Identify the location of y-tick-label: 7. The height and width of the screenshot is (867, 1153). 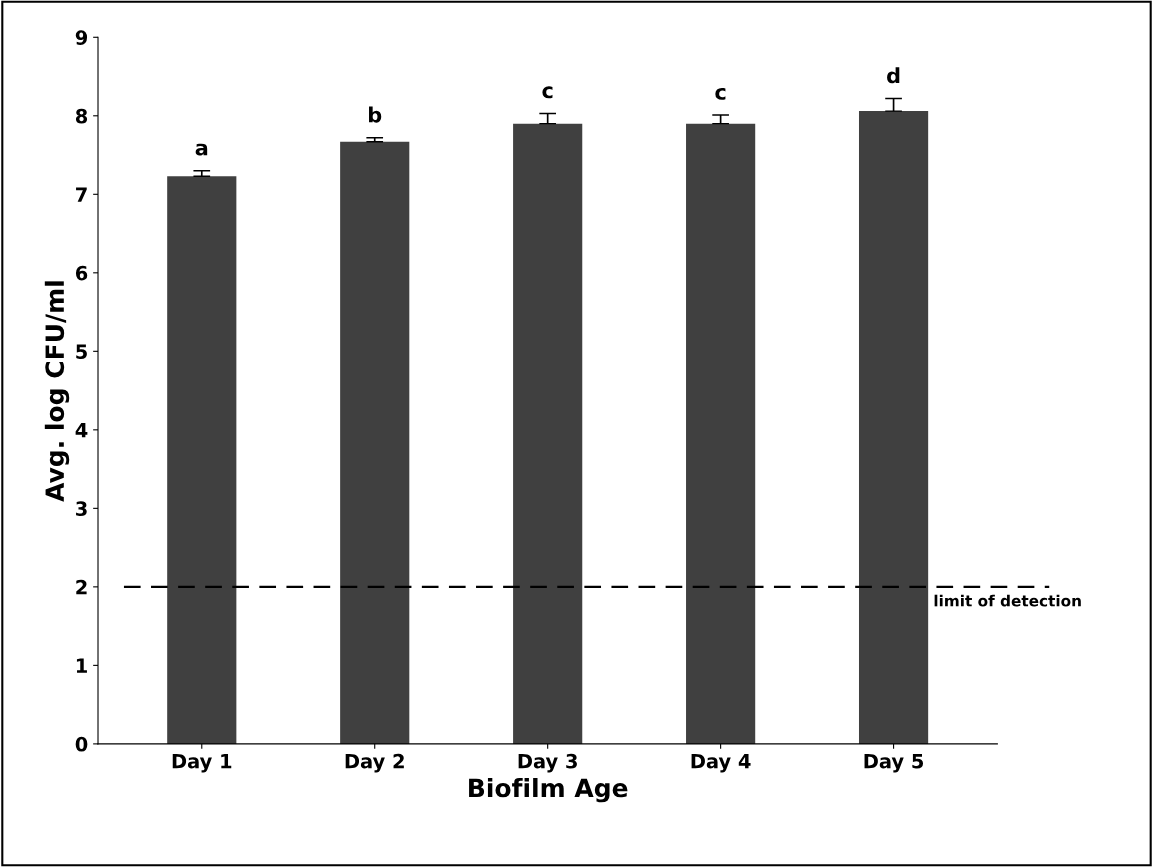
(81, 194).